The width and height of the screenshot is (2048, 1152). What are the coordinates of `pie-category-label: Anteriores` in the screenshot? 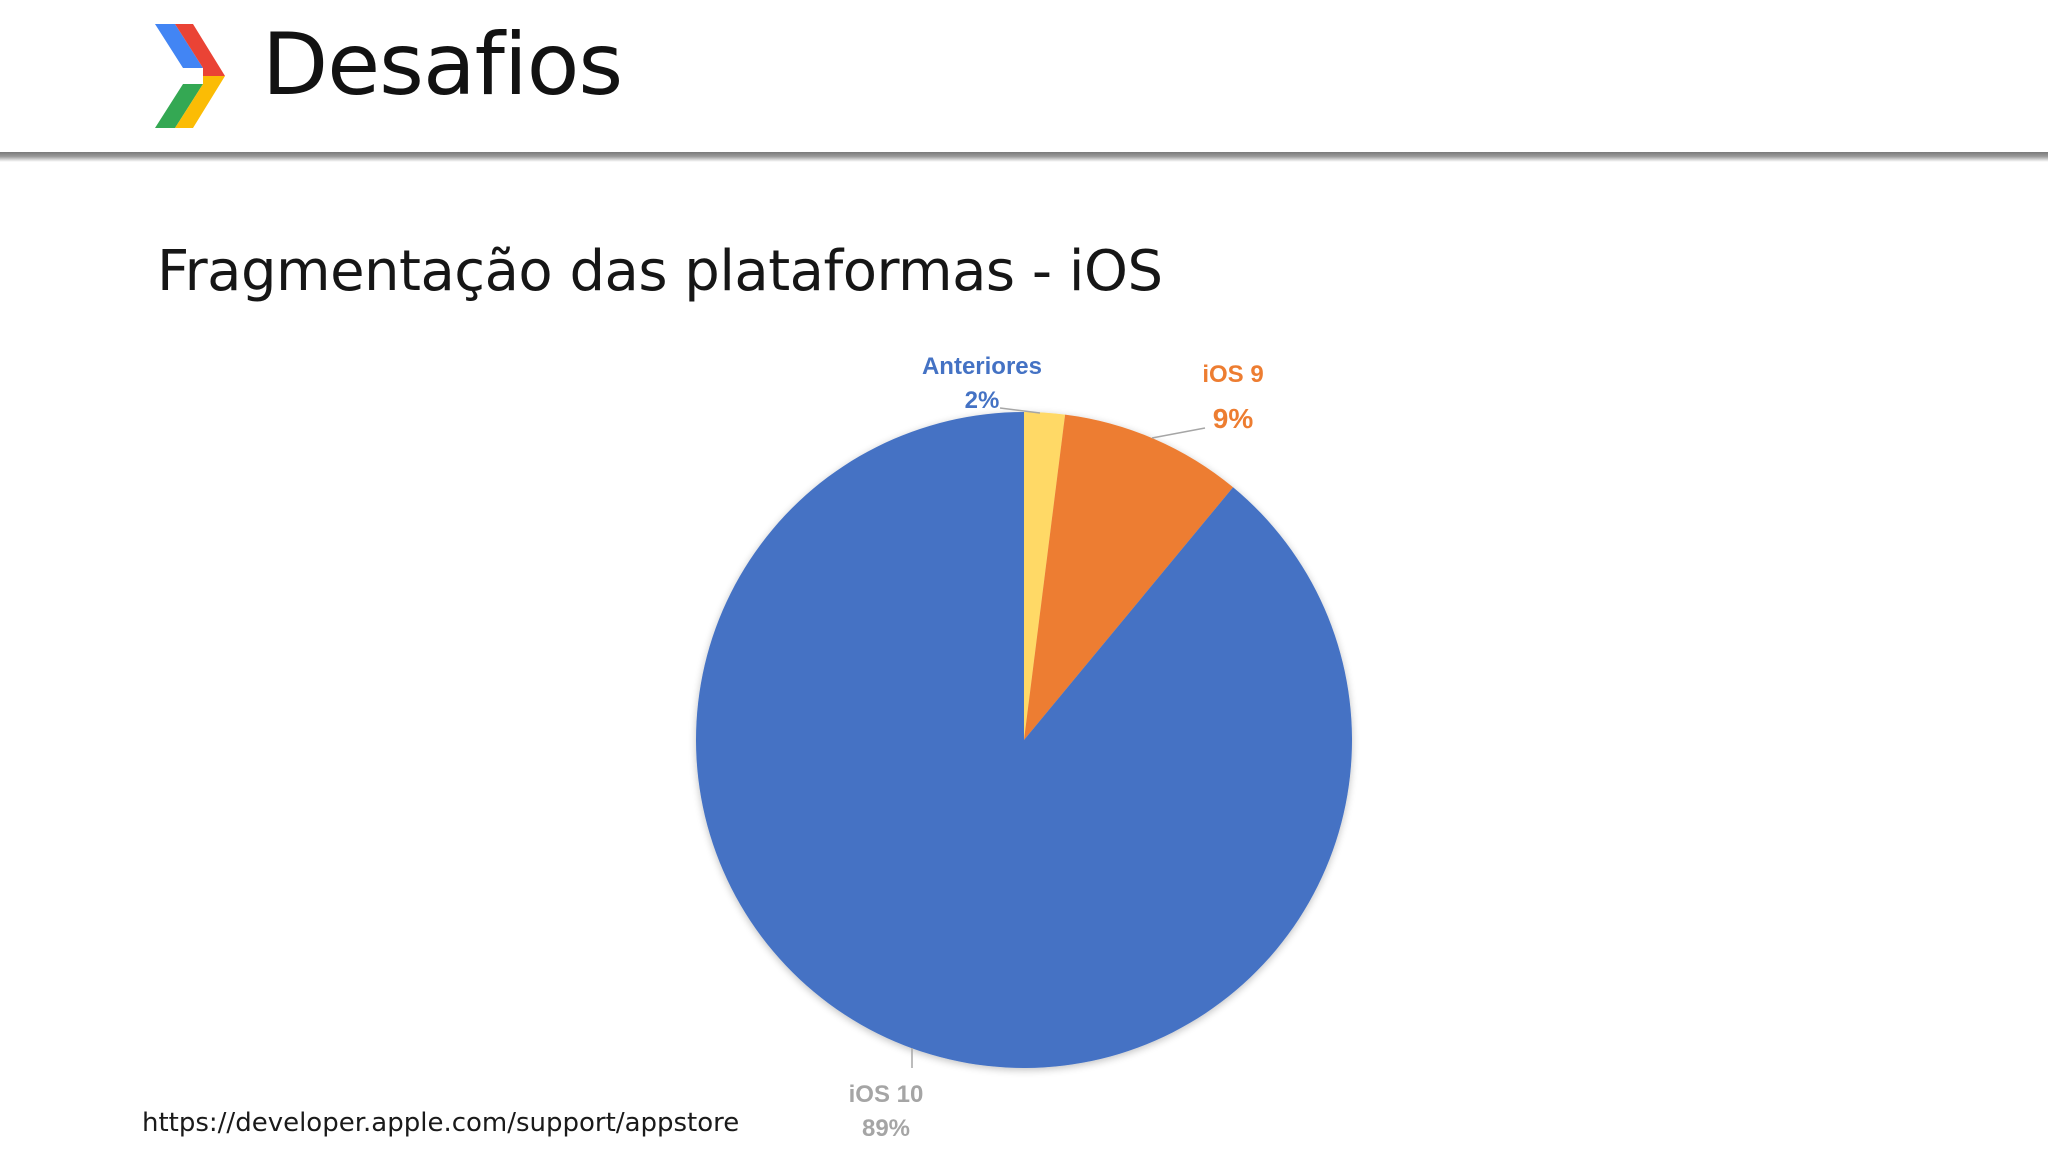 It's located at (982, 366).